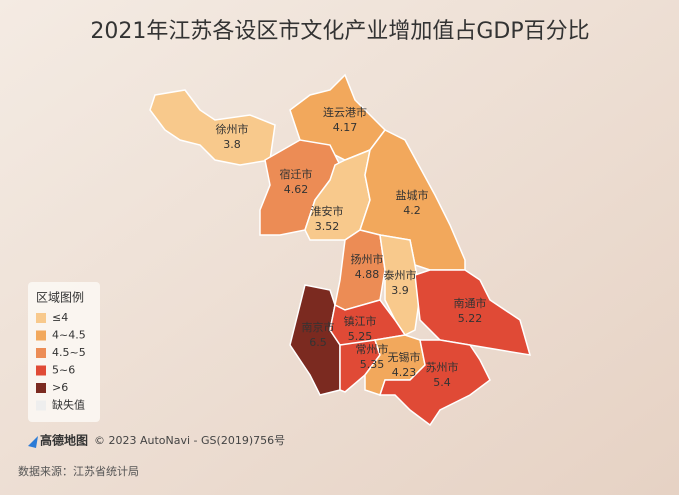  What do you see at coordinates (68, 405) in the screenshot?
I see `legend-label: 缺失值` at bounding box center [68, 405].